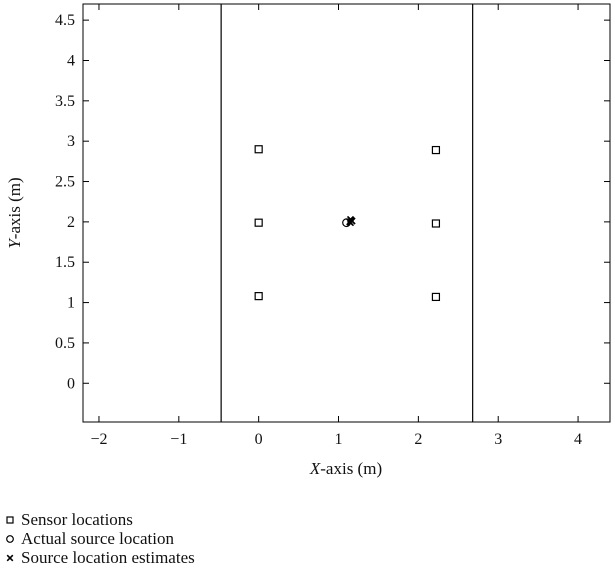 This screenshot has width=615, height=583. I want to click on source-estimate-point, so click(350, 219).